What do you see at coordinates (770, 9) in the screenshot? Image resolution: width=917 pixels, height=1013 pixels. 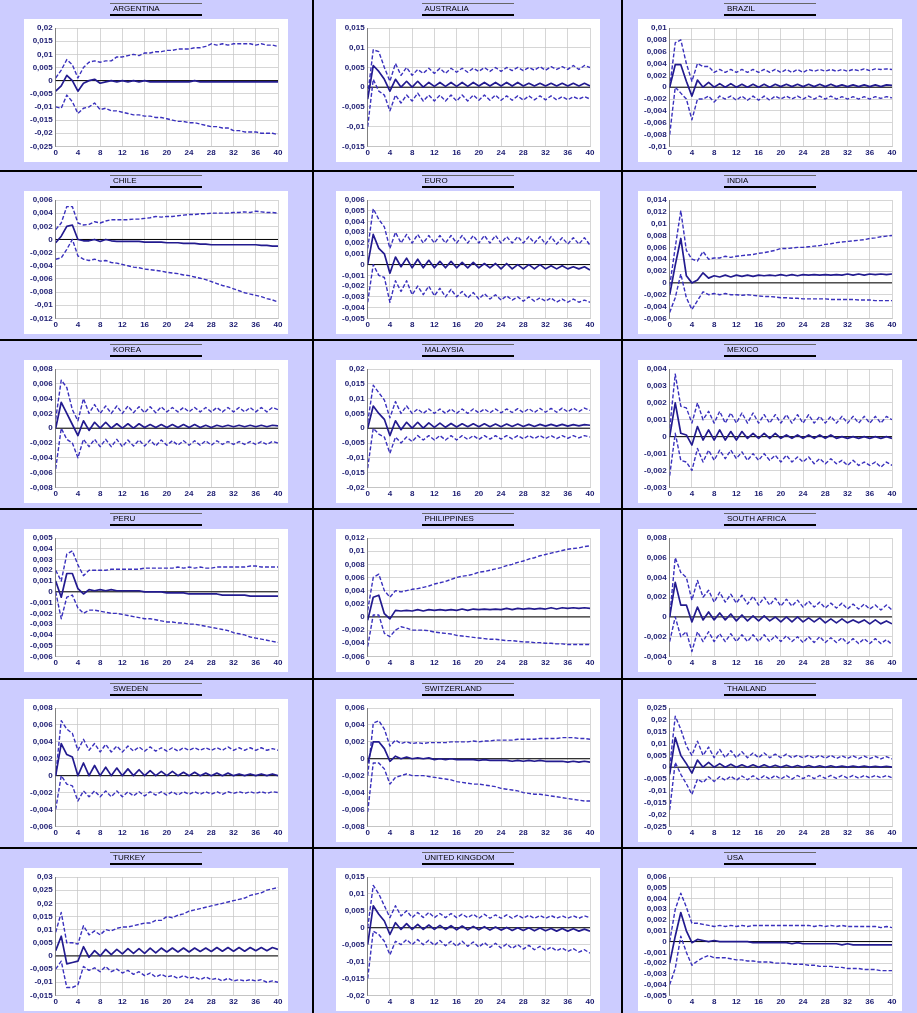 I see `chart-title: BRAZIL` at bounding box center [770, 9].